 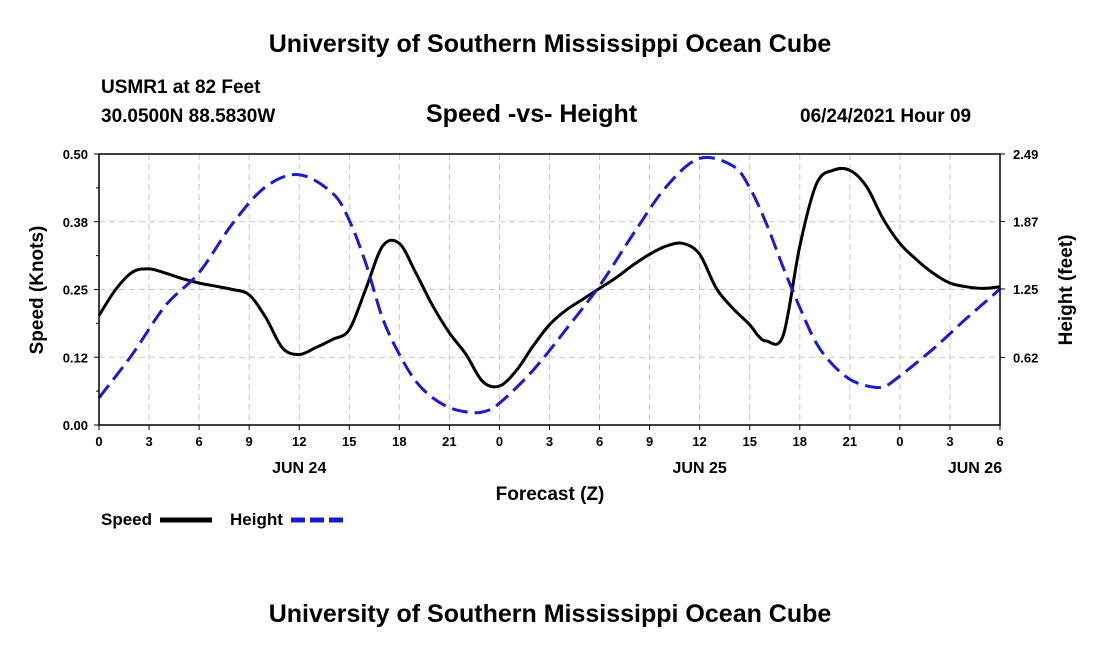 I want to click on x-axis-label: Forecast (Z), so click(x=550, y=494).